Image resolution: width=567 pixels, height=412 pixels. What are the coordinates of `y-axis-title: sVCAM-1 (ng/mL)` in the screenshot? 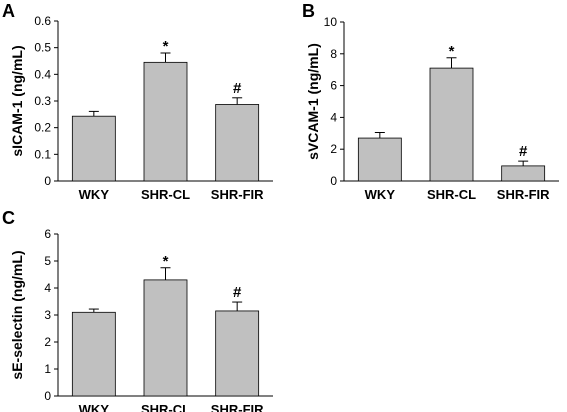 It's located at (313, 101).